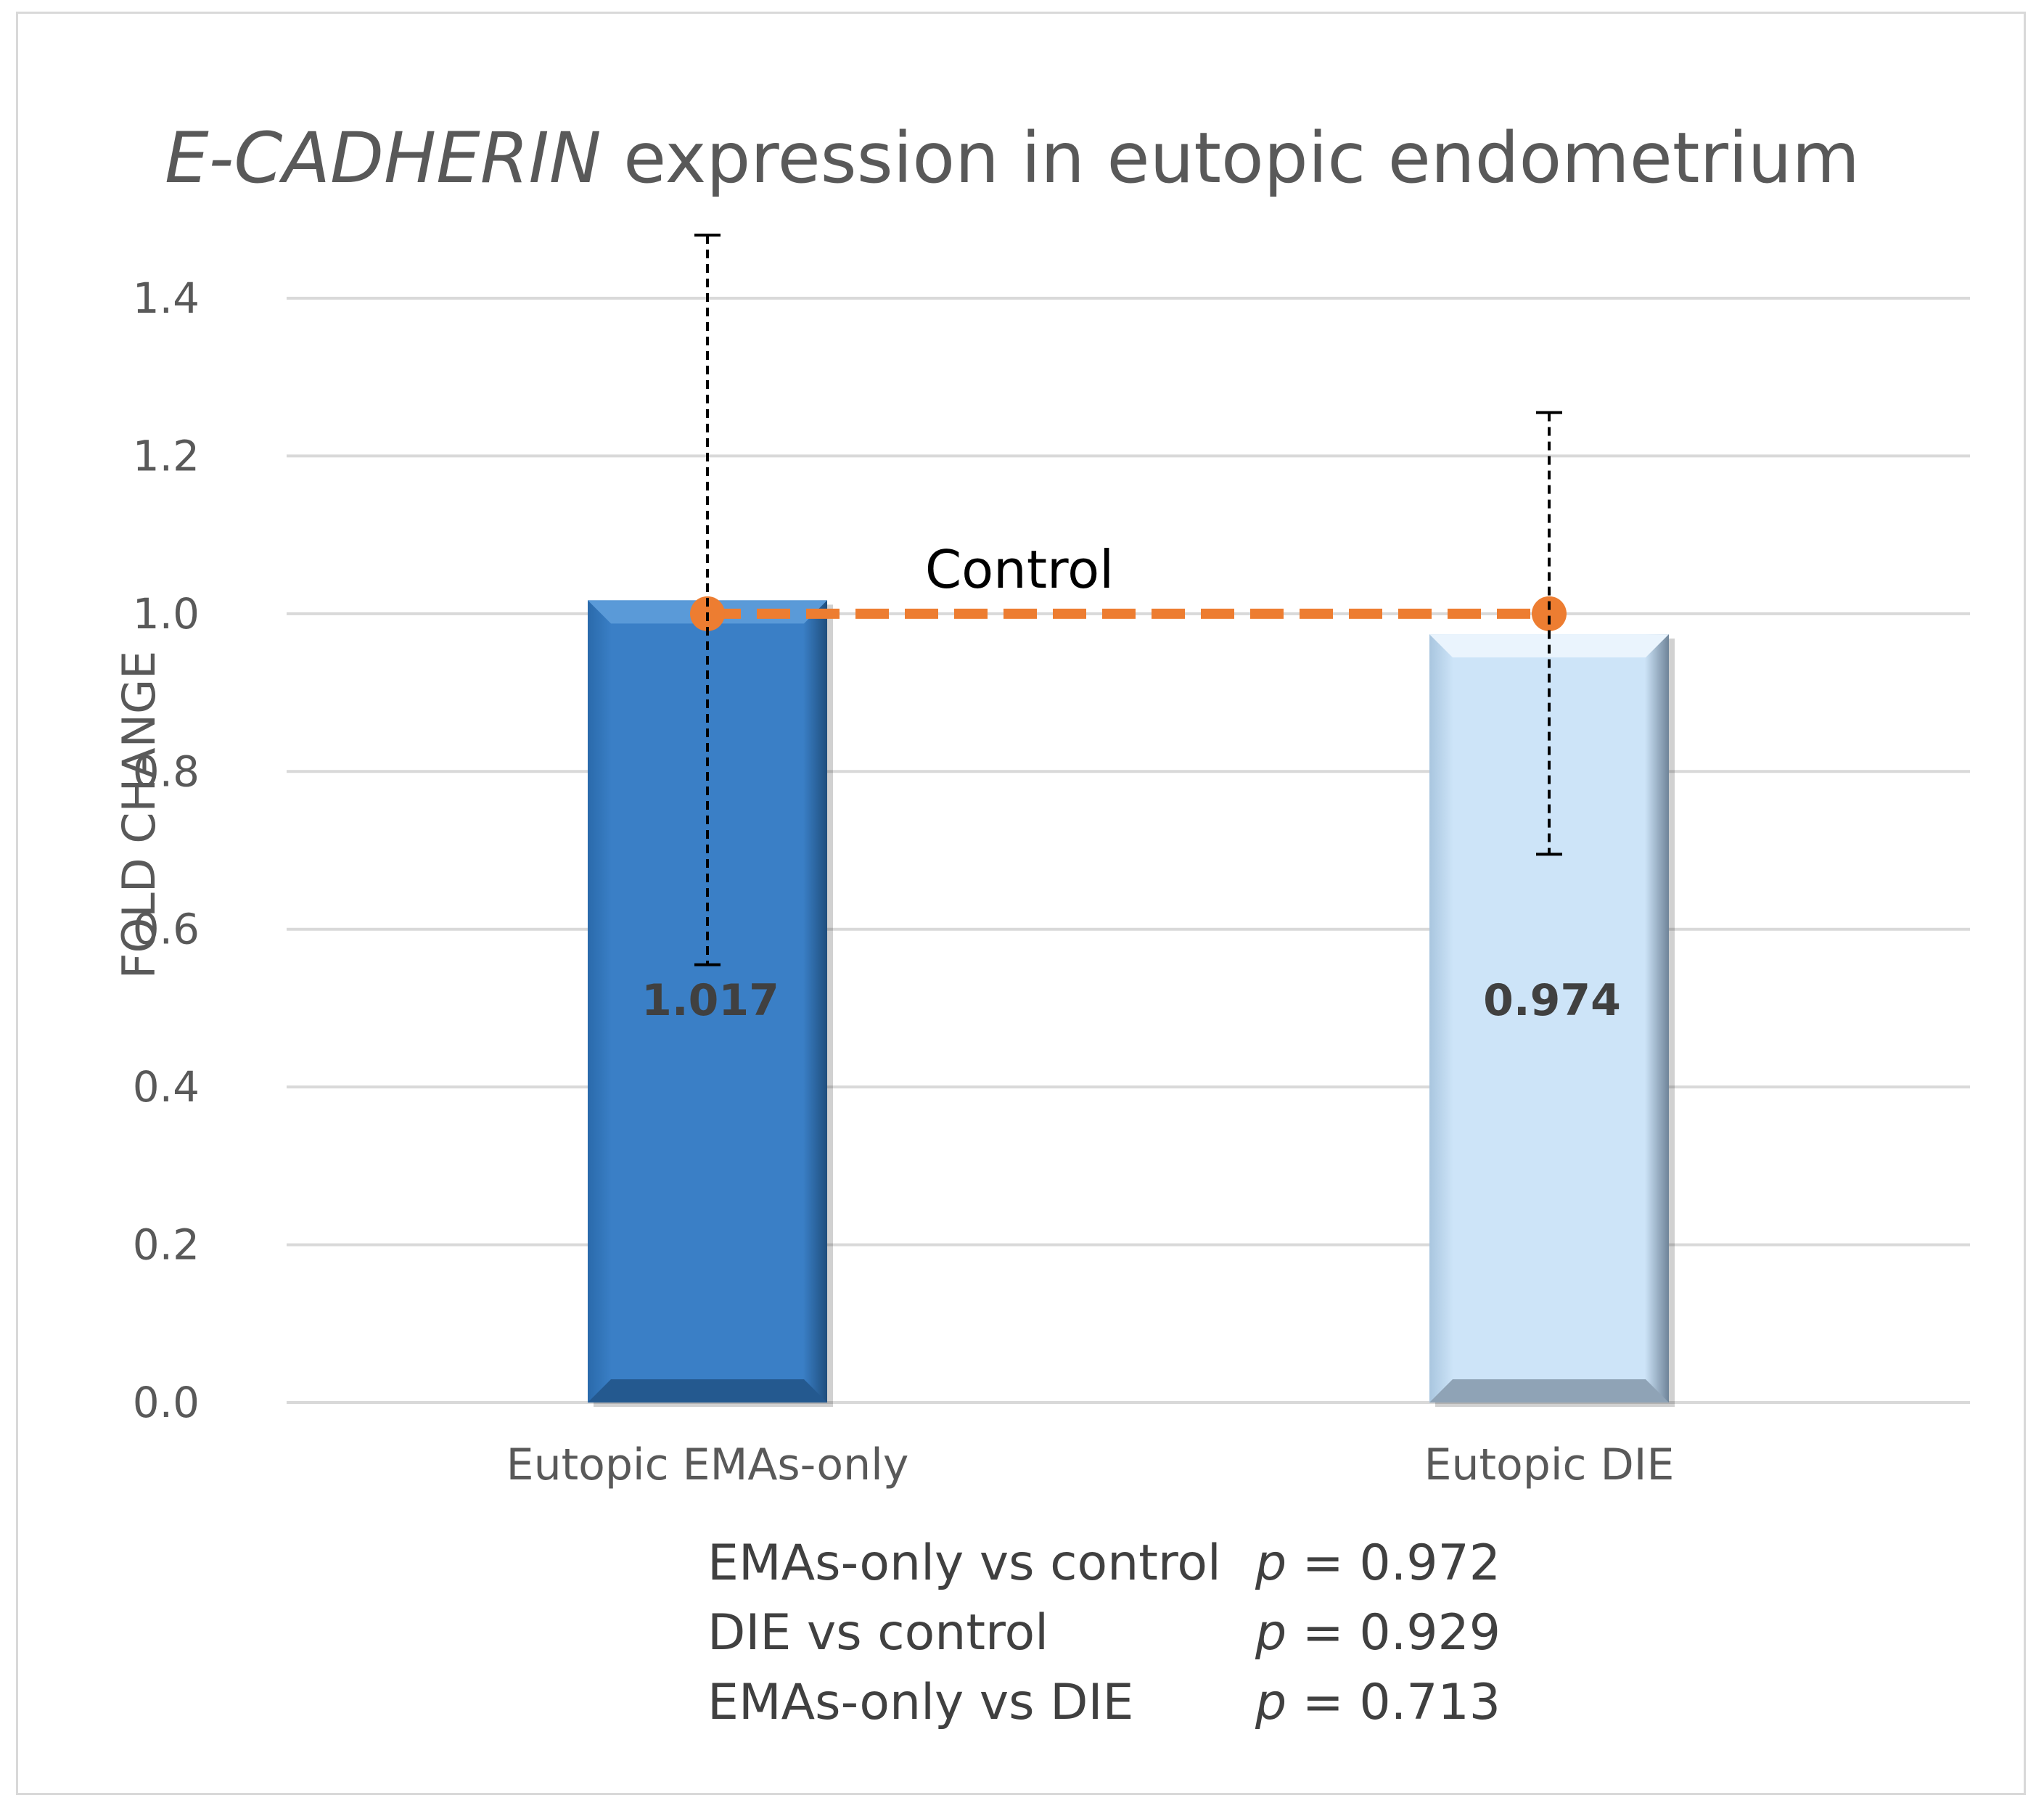  Describe the element at coordinates (1393, 1564) in the screenshot. I see `stats-p-number: = 0.972` at that location.